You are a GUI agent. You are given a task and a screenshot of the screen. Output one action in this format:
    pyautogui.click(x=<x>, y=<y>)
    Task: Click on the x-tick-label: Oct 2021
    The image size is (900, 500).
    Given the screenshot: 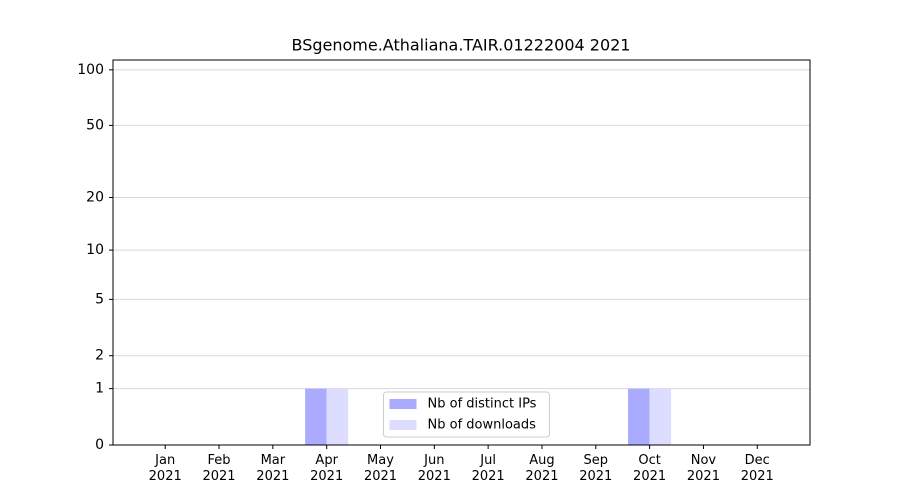 What is the action you would take?
    pyautogui.click(x=650, y=468)
    